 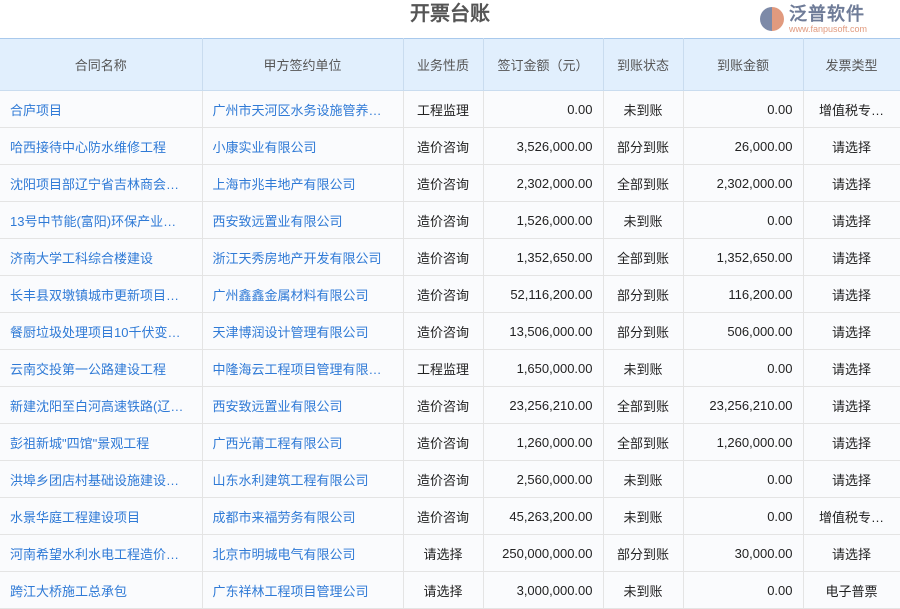 What do you see at coordinates (543, 257) in the screenshot?
I see `table-cell: 1,352,650.00` at bounding box center [543, 257].